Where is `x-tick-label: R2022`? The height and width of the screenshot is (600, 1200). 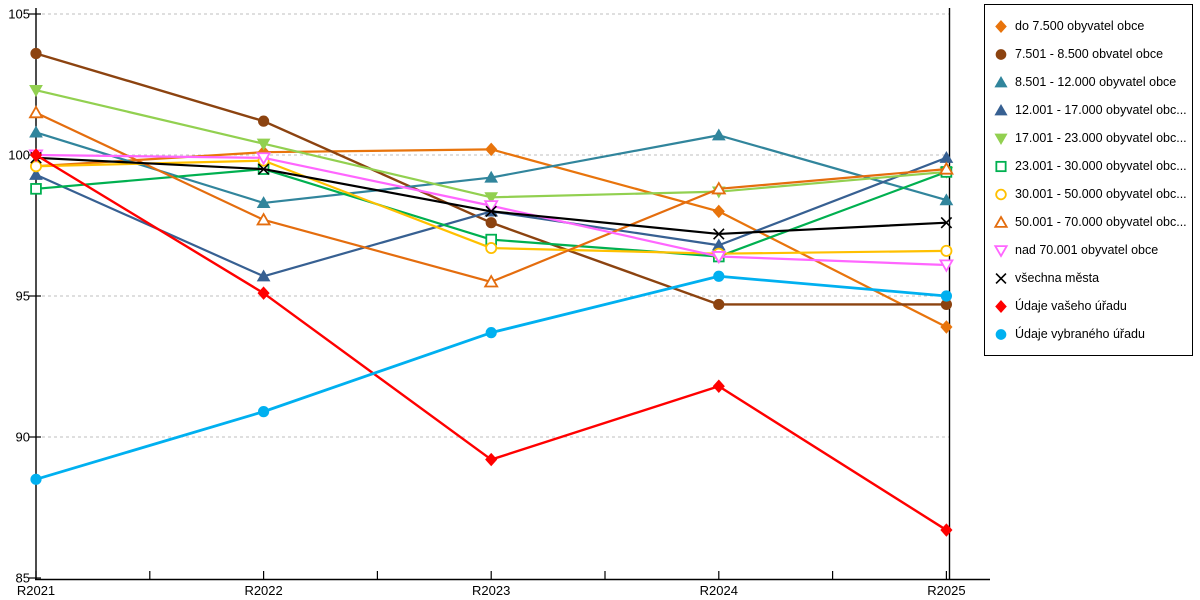 x-tick-label: R2022 is located at coordinates (263, 590).